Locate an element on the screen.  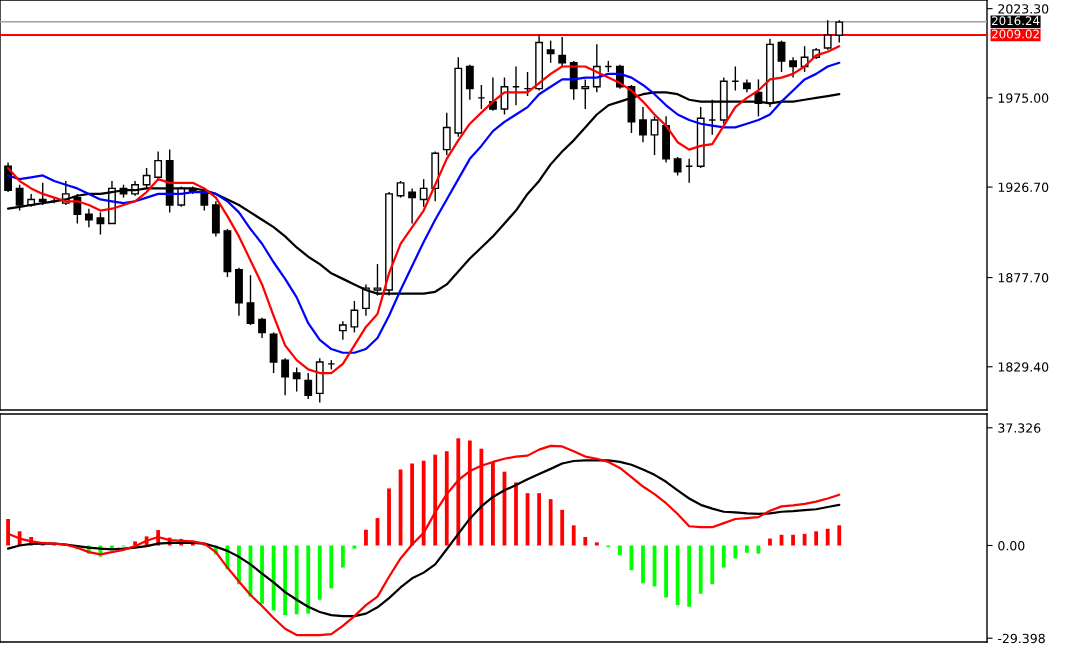
ref-line-label: 2009.02 is located at coordinates (1015, 34).